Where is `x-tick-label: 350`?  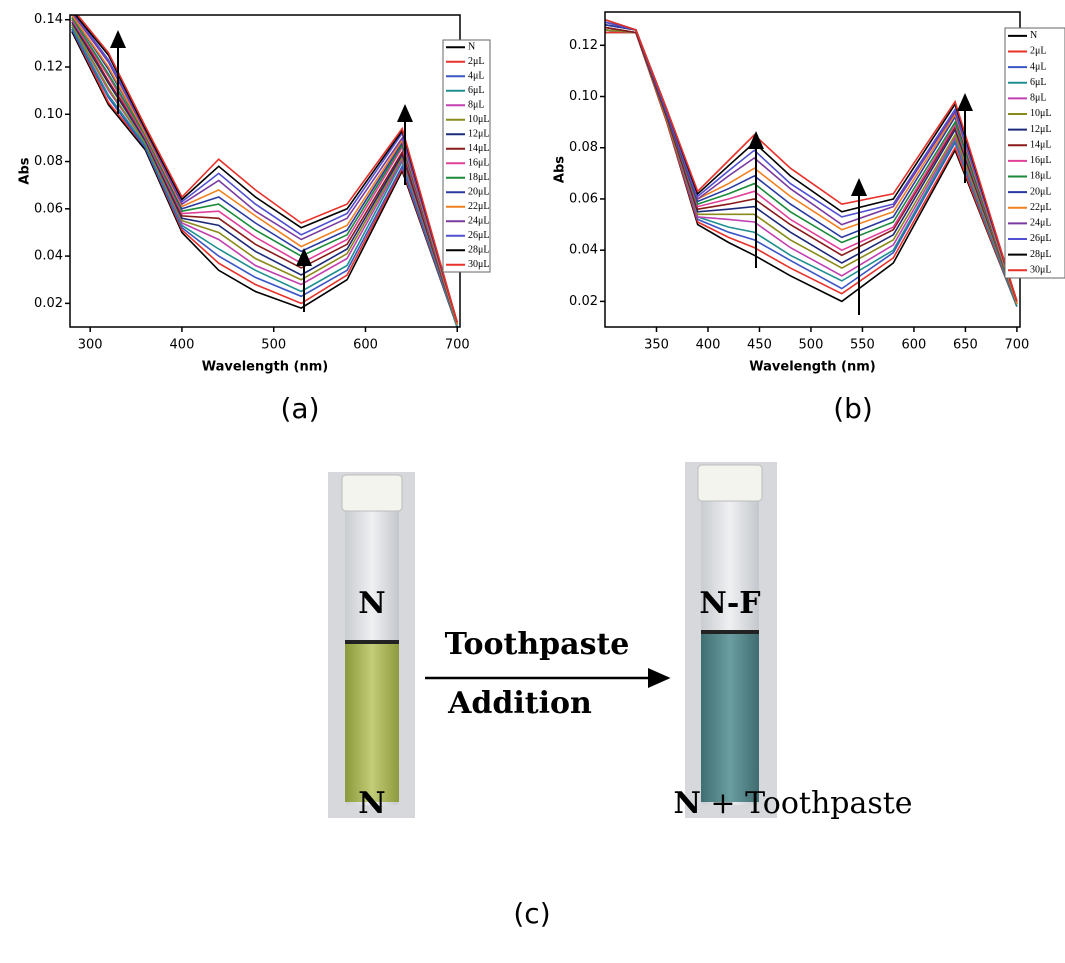 x-tick-label: 350 is located at coordinates (656, 345).